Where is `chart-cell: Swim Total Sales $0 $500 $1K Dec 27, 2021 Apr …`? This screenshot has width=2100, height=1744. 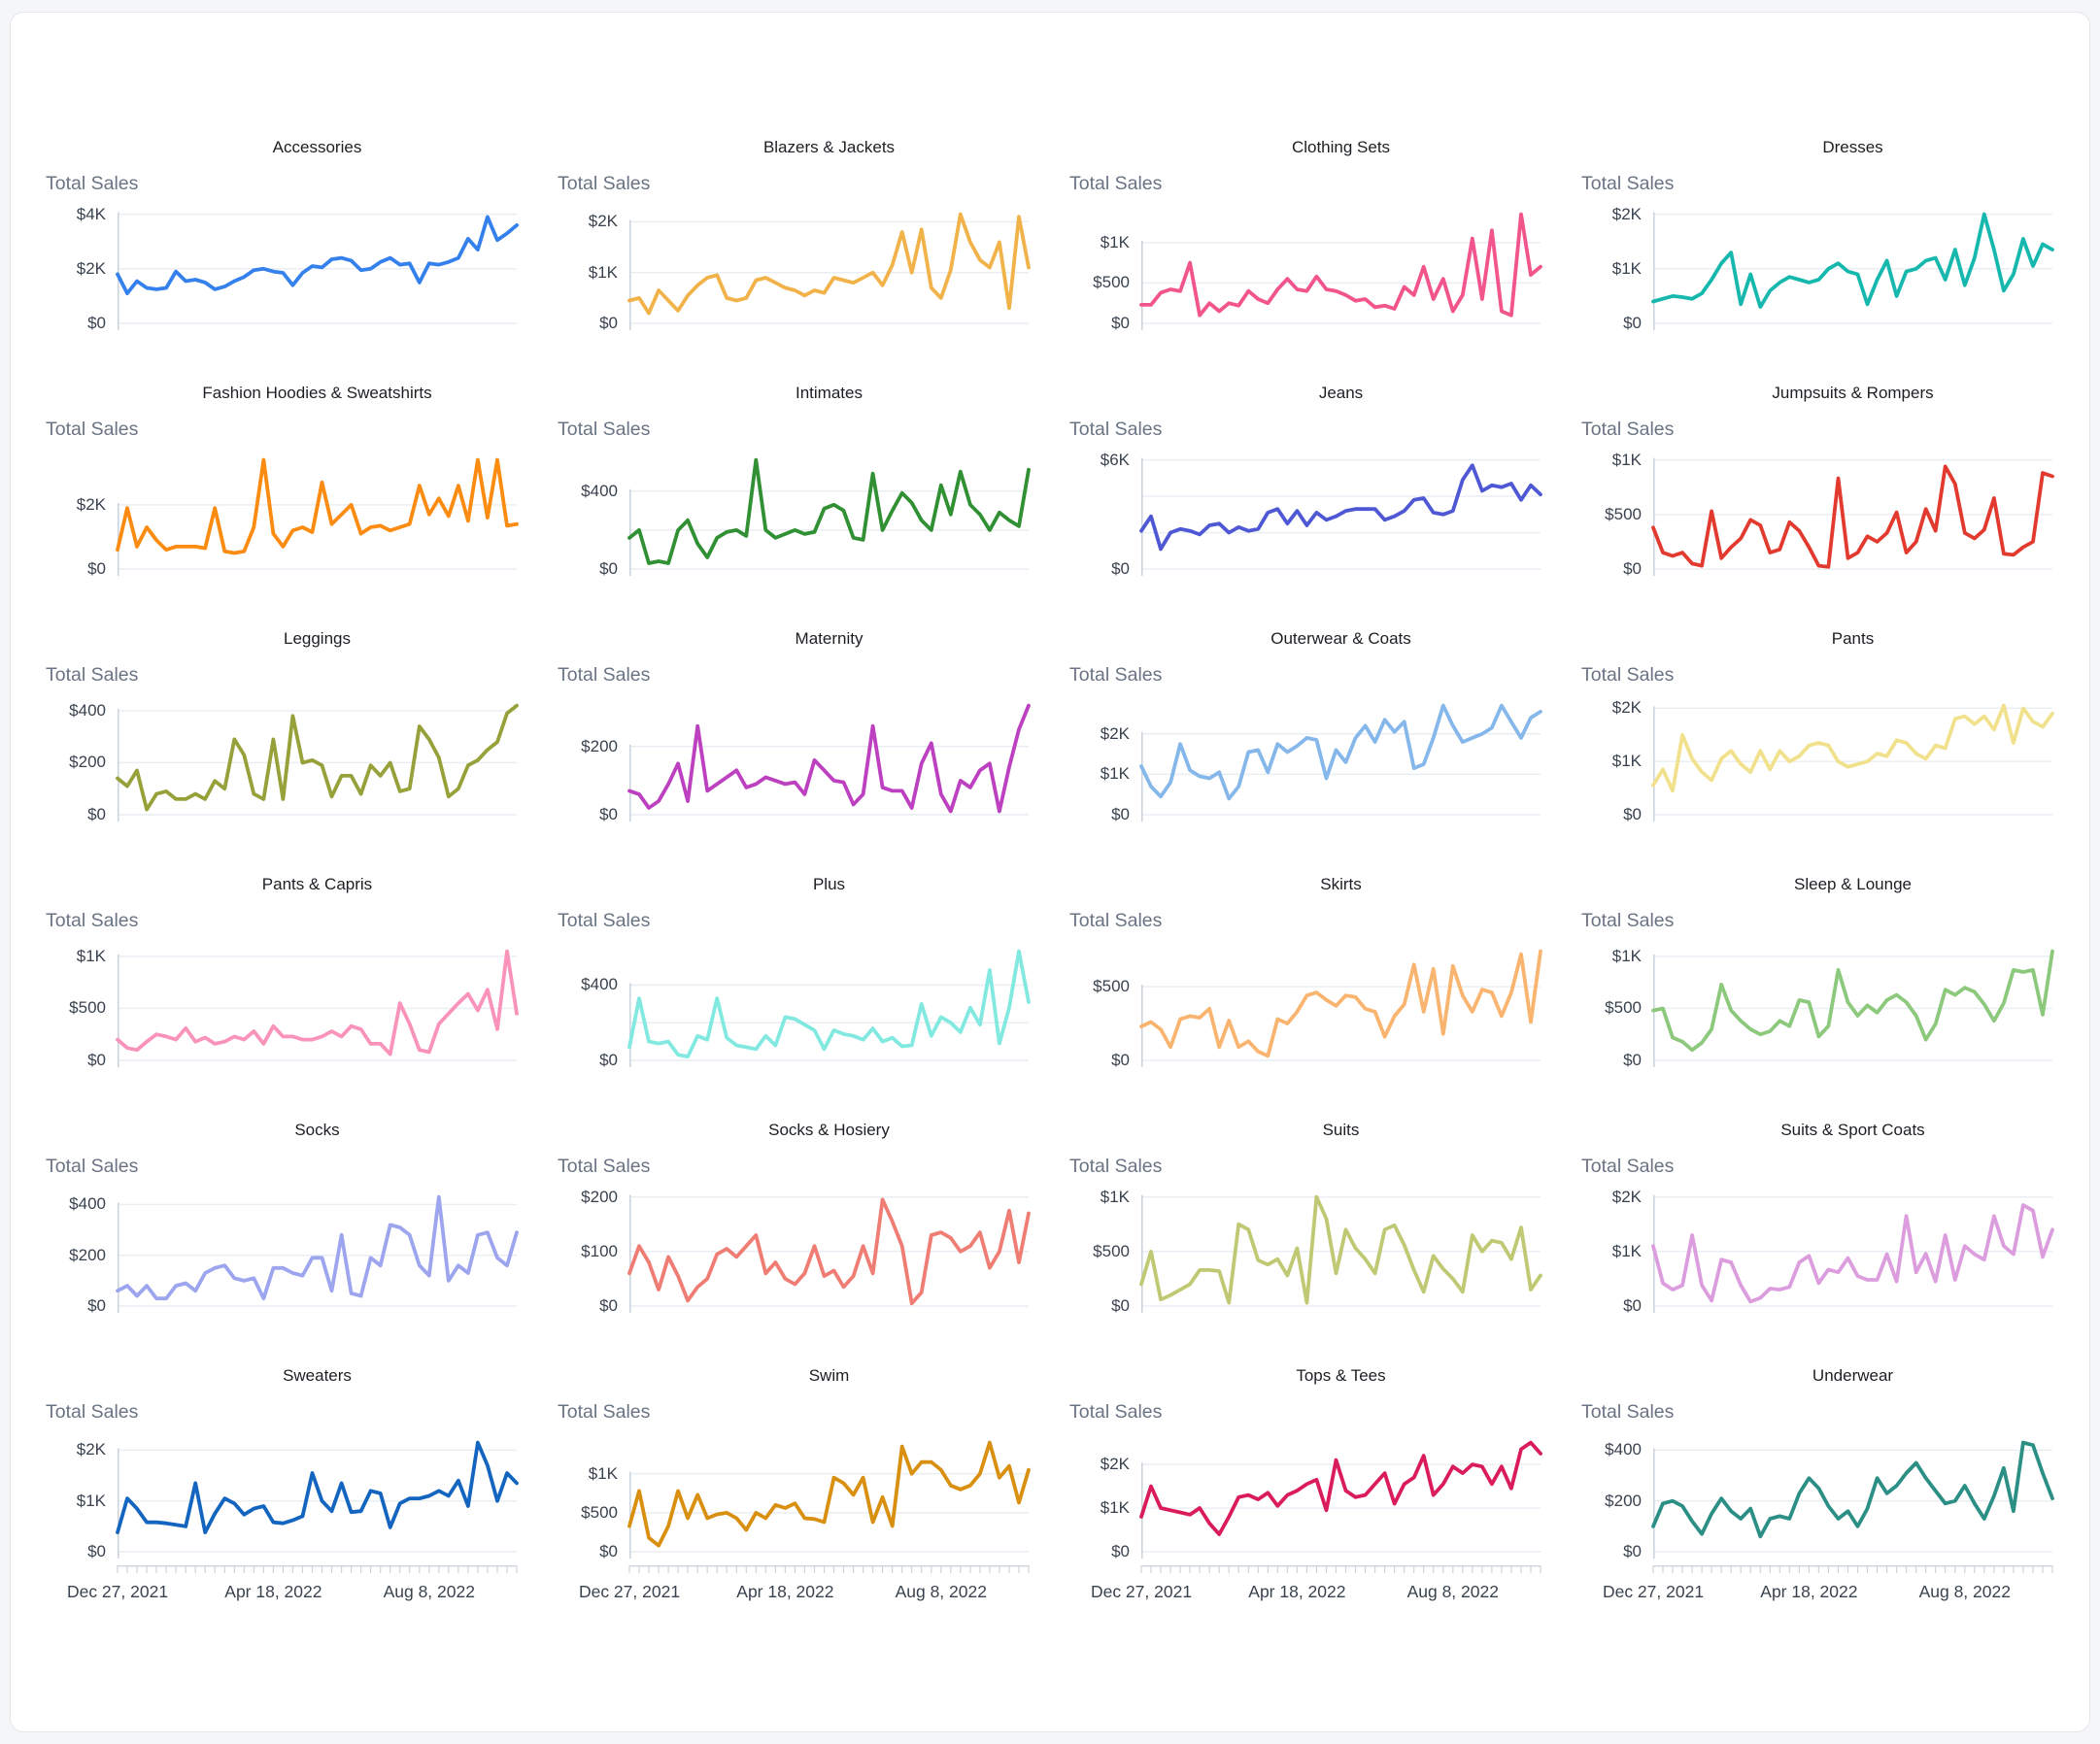 chart-cell: Swim Total Sales $0 $500 $1K Dec 27, 2021 Apr … is located at coordinates (795, 1486).